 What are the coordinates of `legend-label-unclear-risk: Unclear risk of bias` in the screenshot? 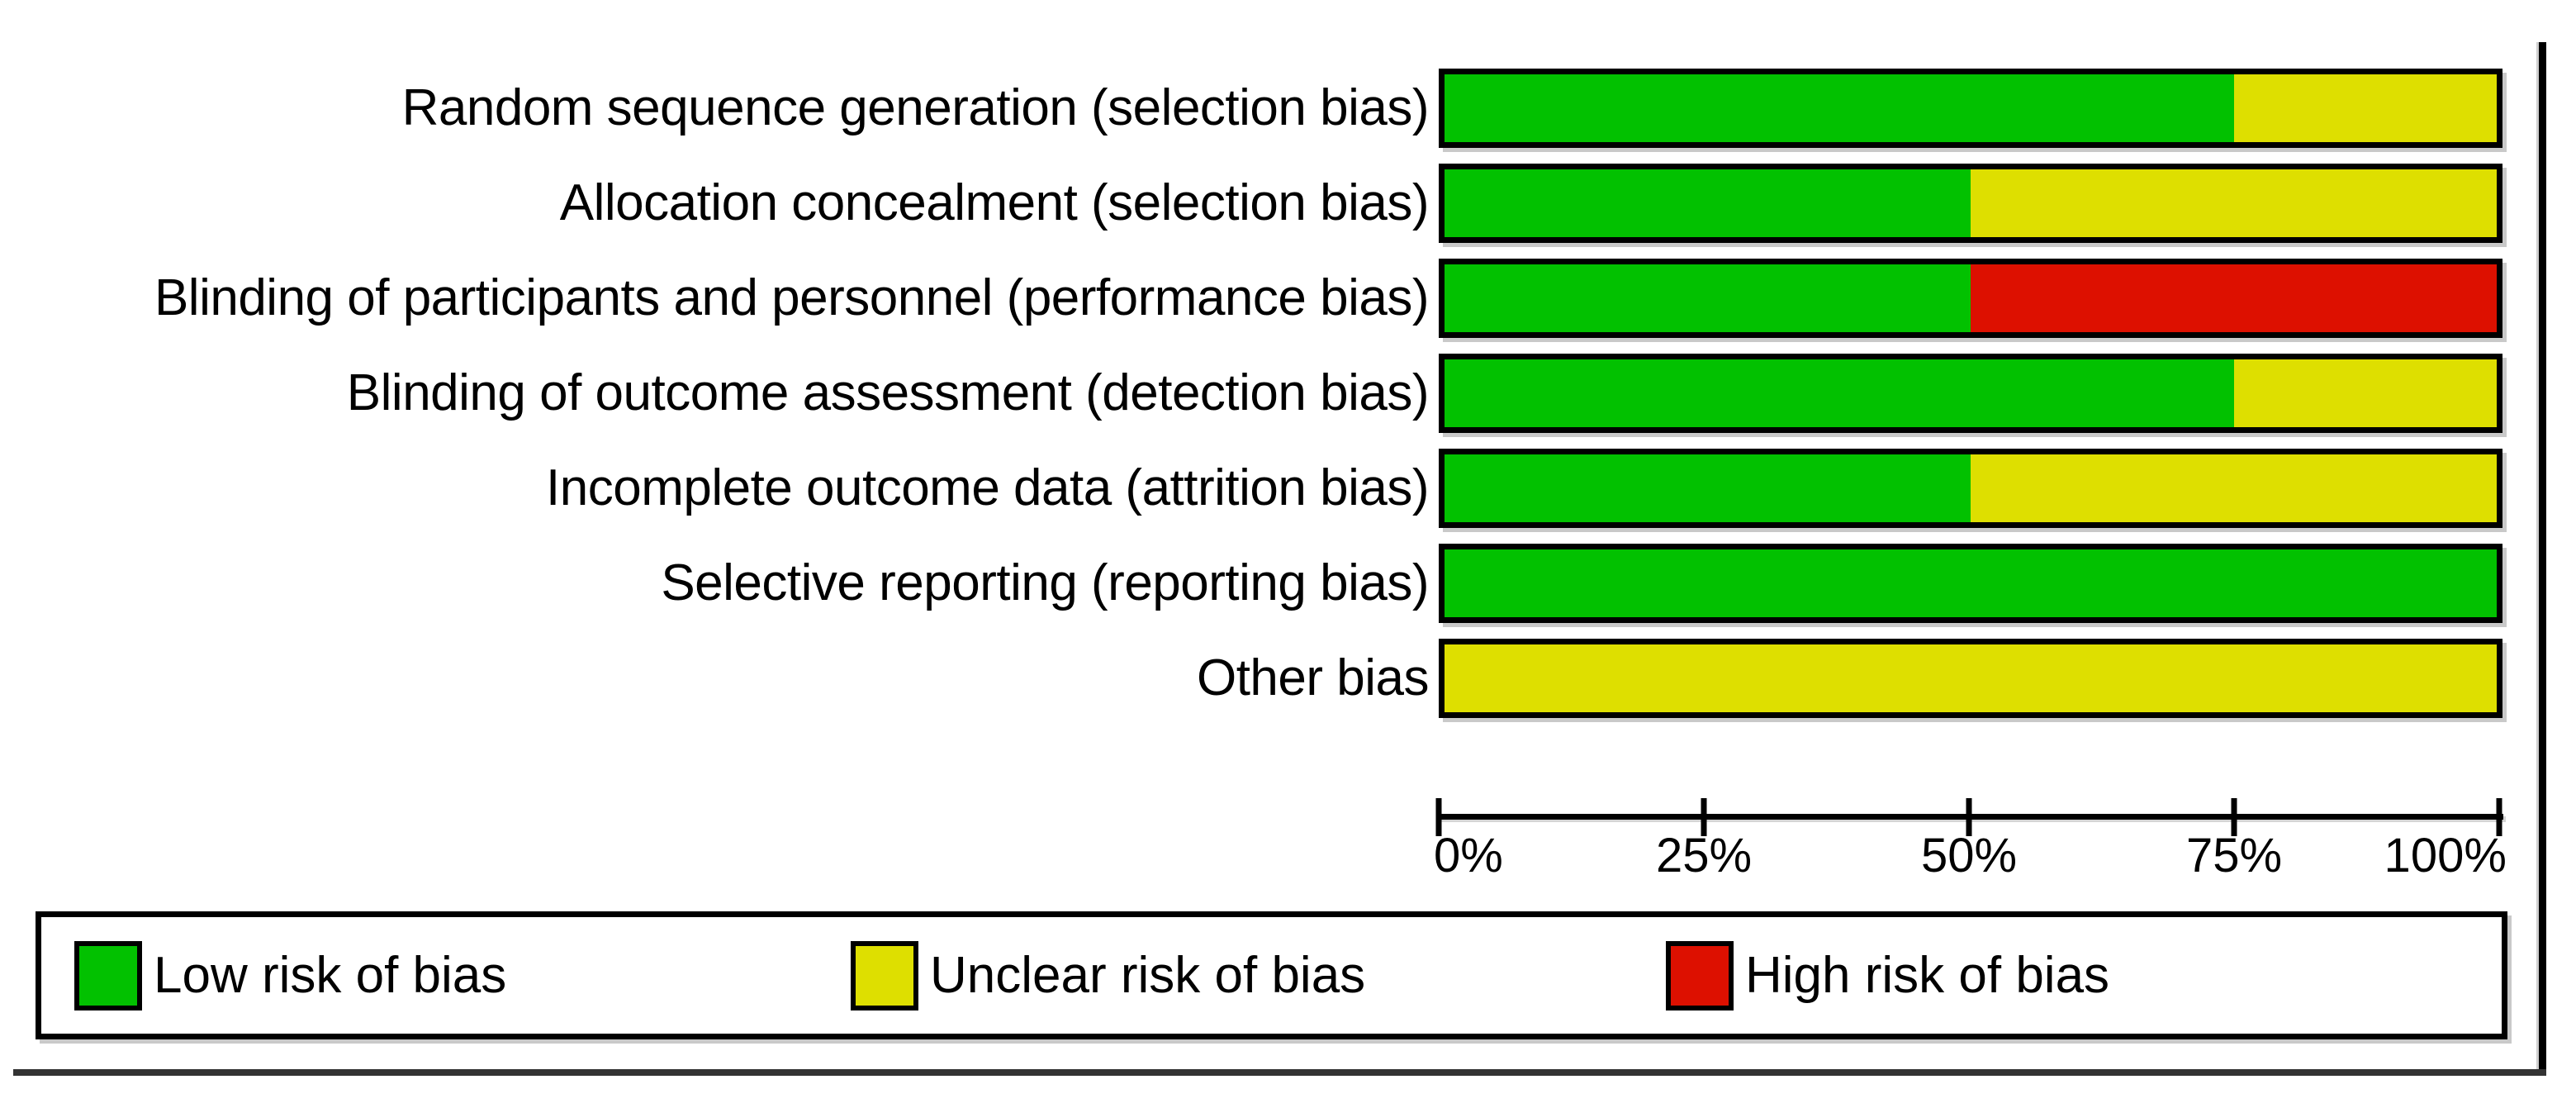 It's located at (1148, 976).